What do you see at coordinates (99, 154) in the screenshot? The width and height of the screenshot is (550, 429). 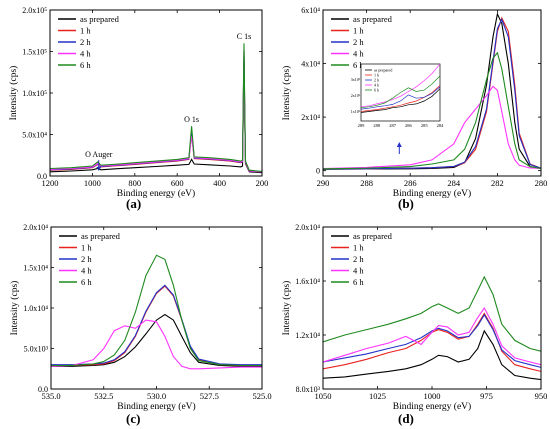 I see `annotation-label: O Auger` at bounding box center [99, 154].